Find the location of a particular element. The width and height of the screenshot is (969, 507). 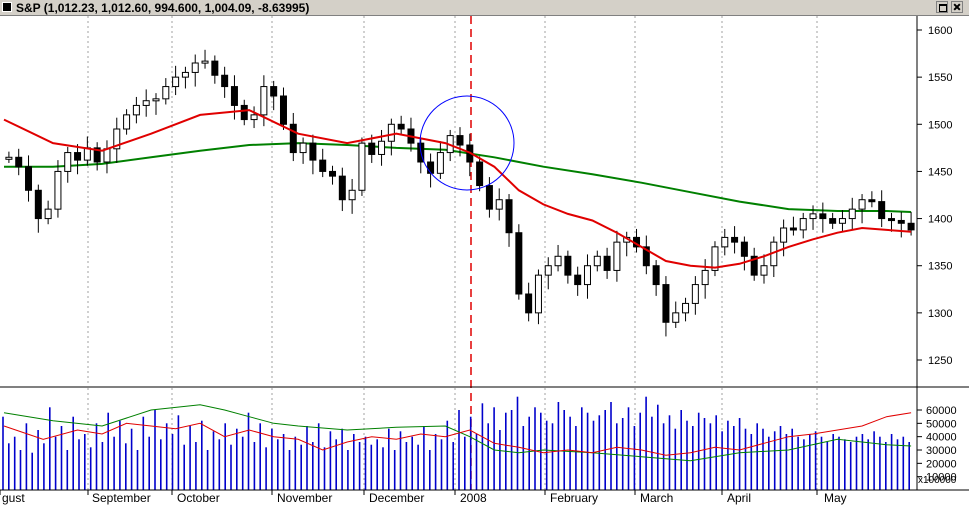

volume-tick-label: 50000 is located at coordinates (941, 424).